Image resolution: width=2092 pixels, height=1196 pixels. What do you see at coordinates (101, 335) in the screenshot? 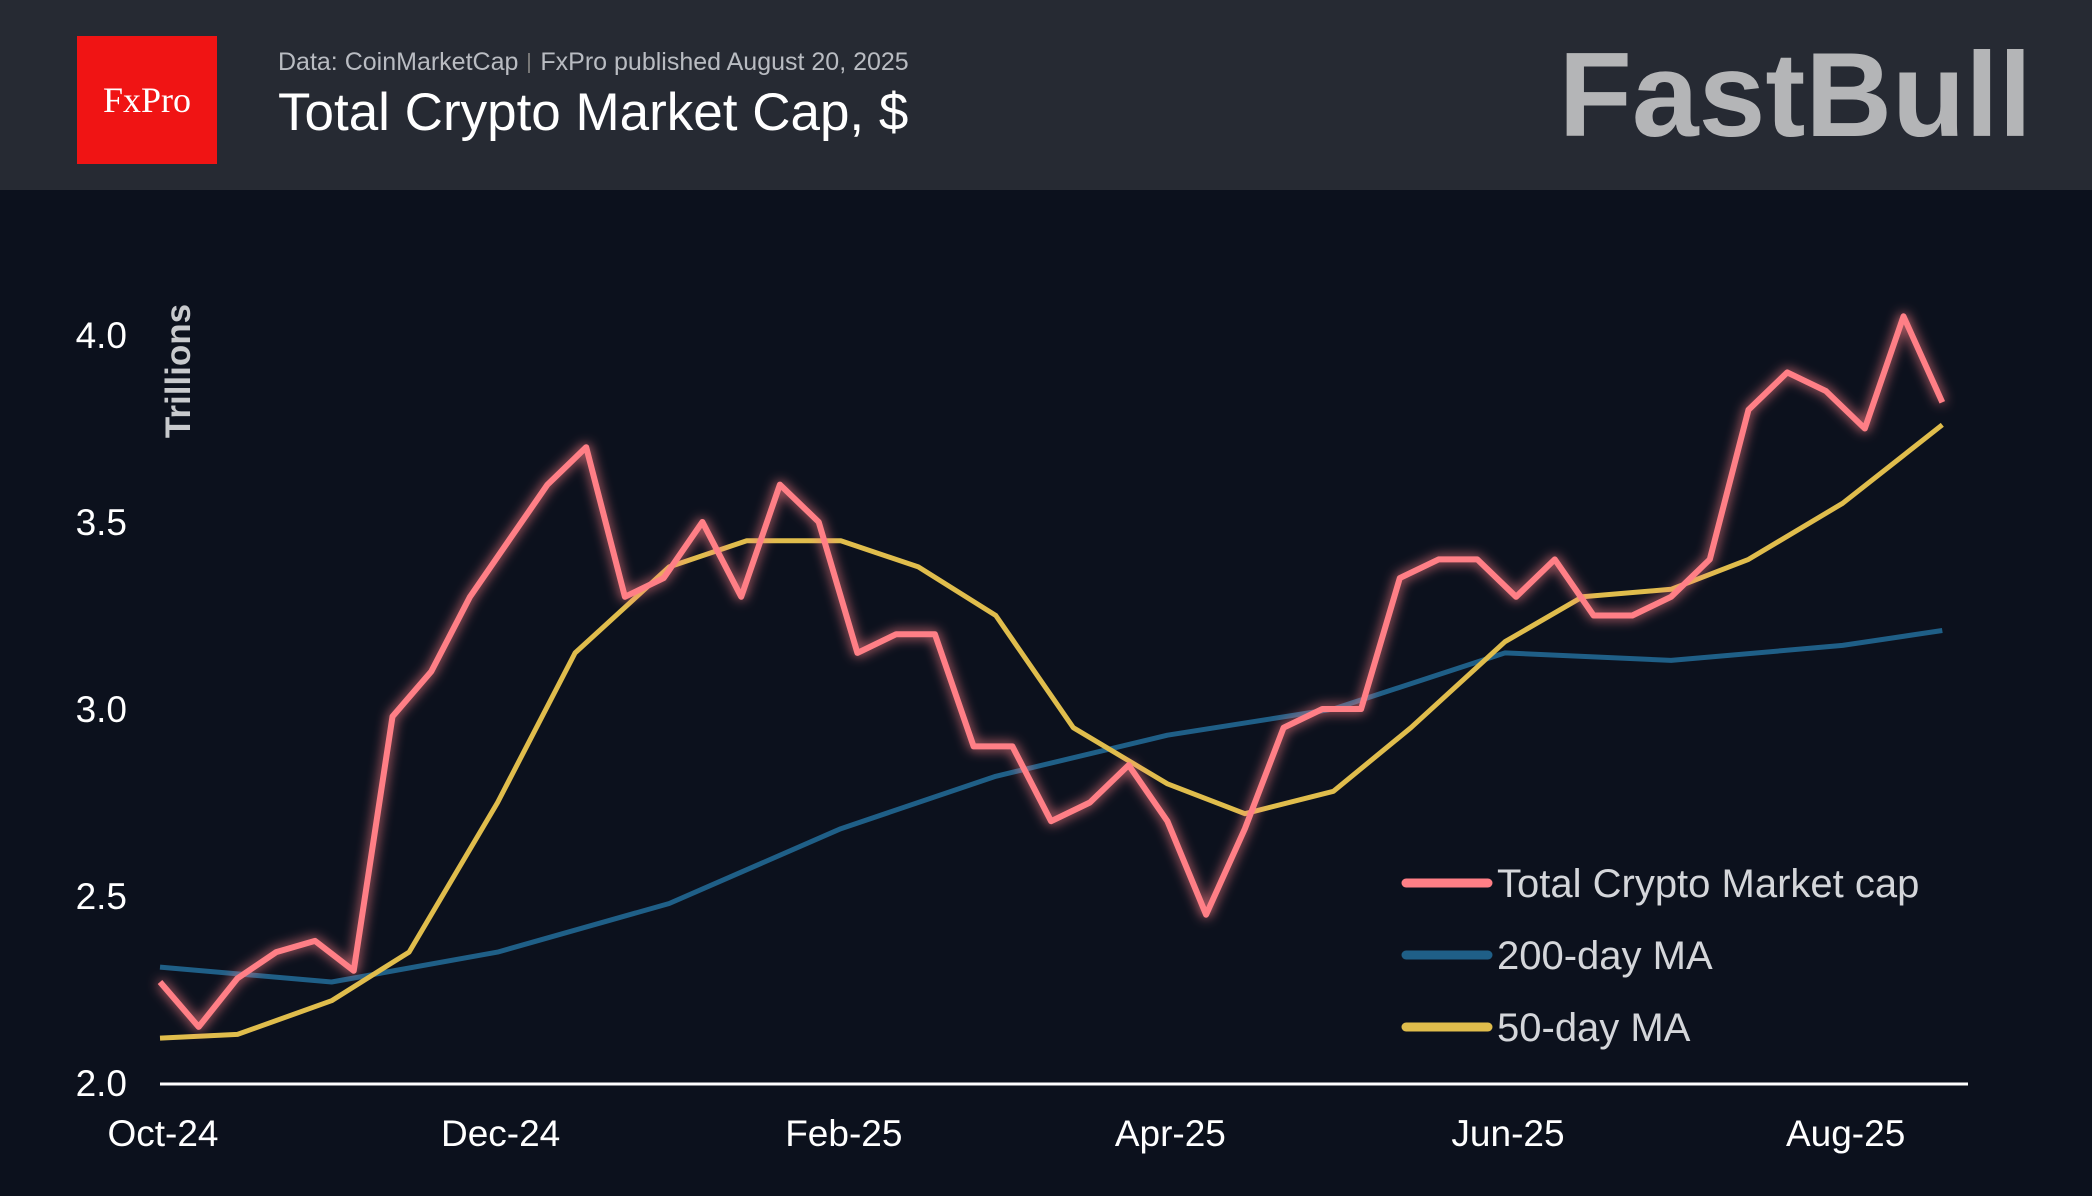
I see `y-tick-label: 4.0` at bounding box center [101, 335].